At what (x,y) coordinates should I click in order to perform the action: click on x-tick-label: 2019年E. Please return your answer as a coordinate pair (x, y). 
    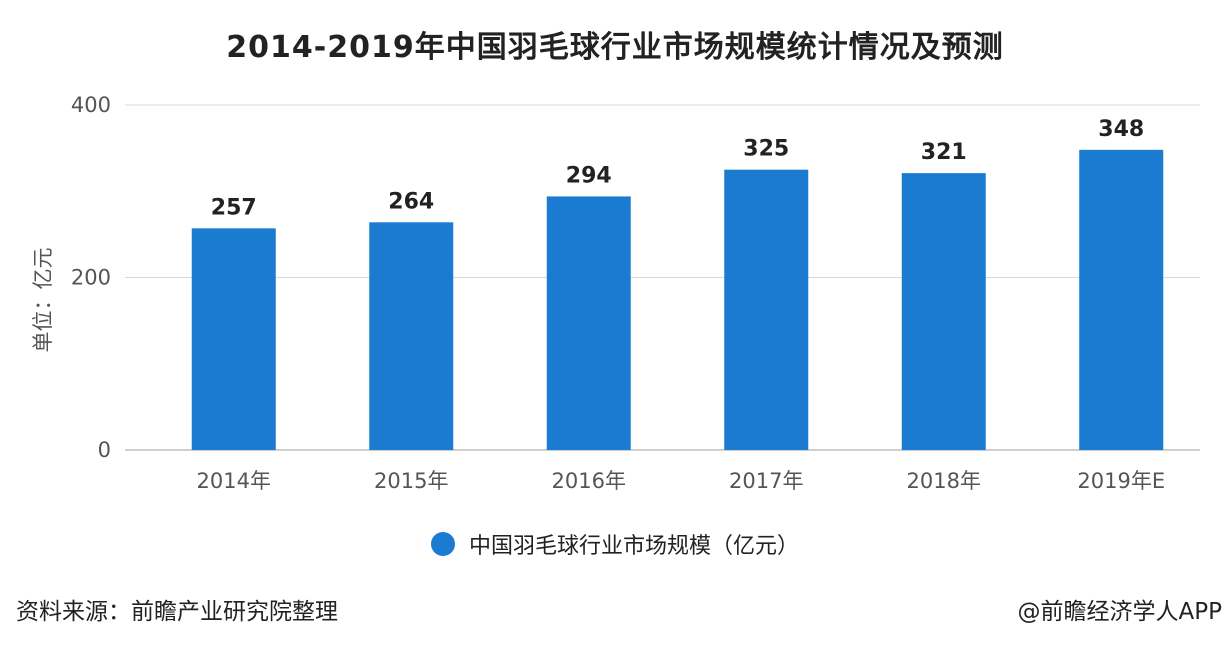
    Looking at the image, I should click on (1121, 481).